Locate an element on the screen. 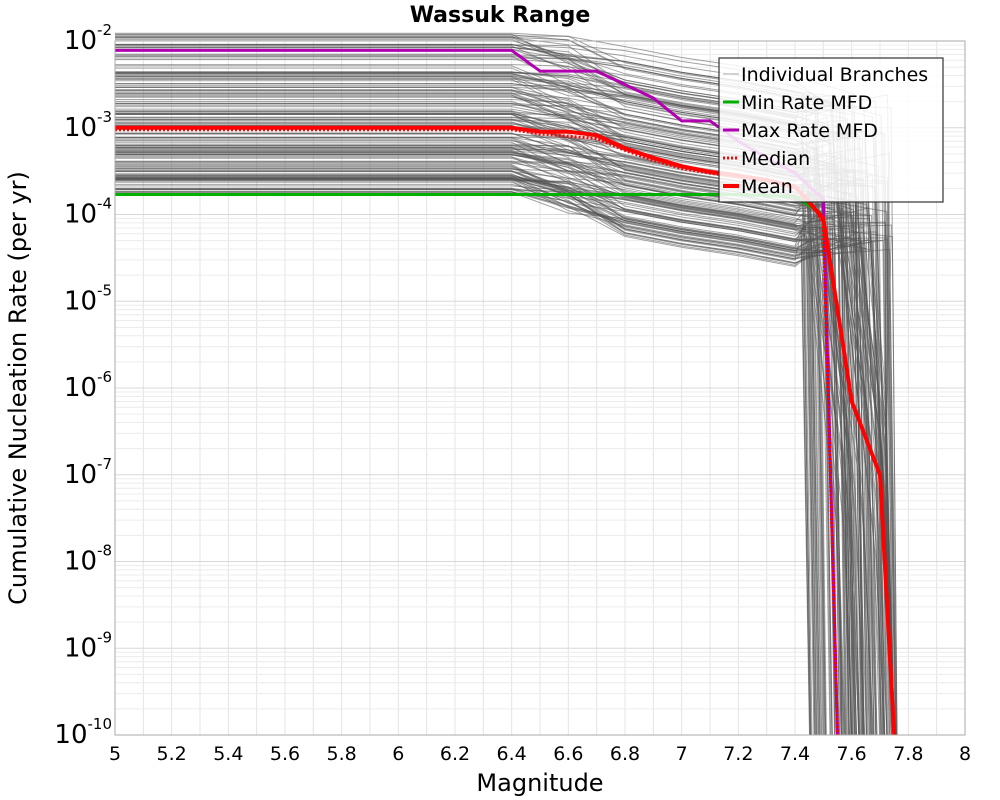  x-tick-label: 6.8 is located at coordinates (625, 754).